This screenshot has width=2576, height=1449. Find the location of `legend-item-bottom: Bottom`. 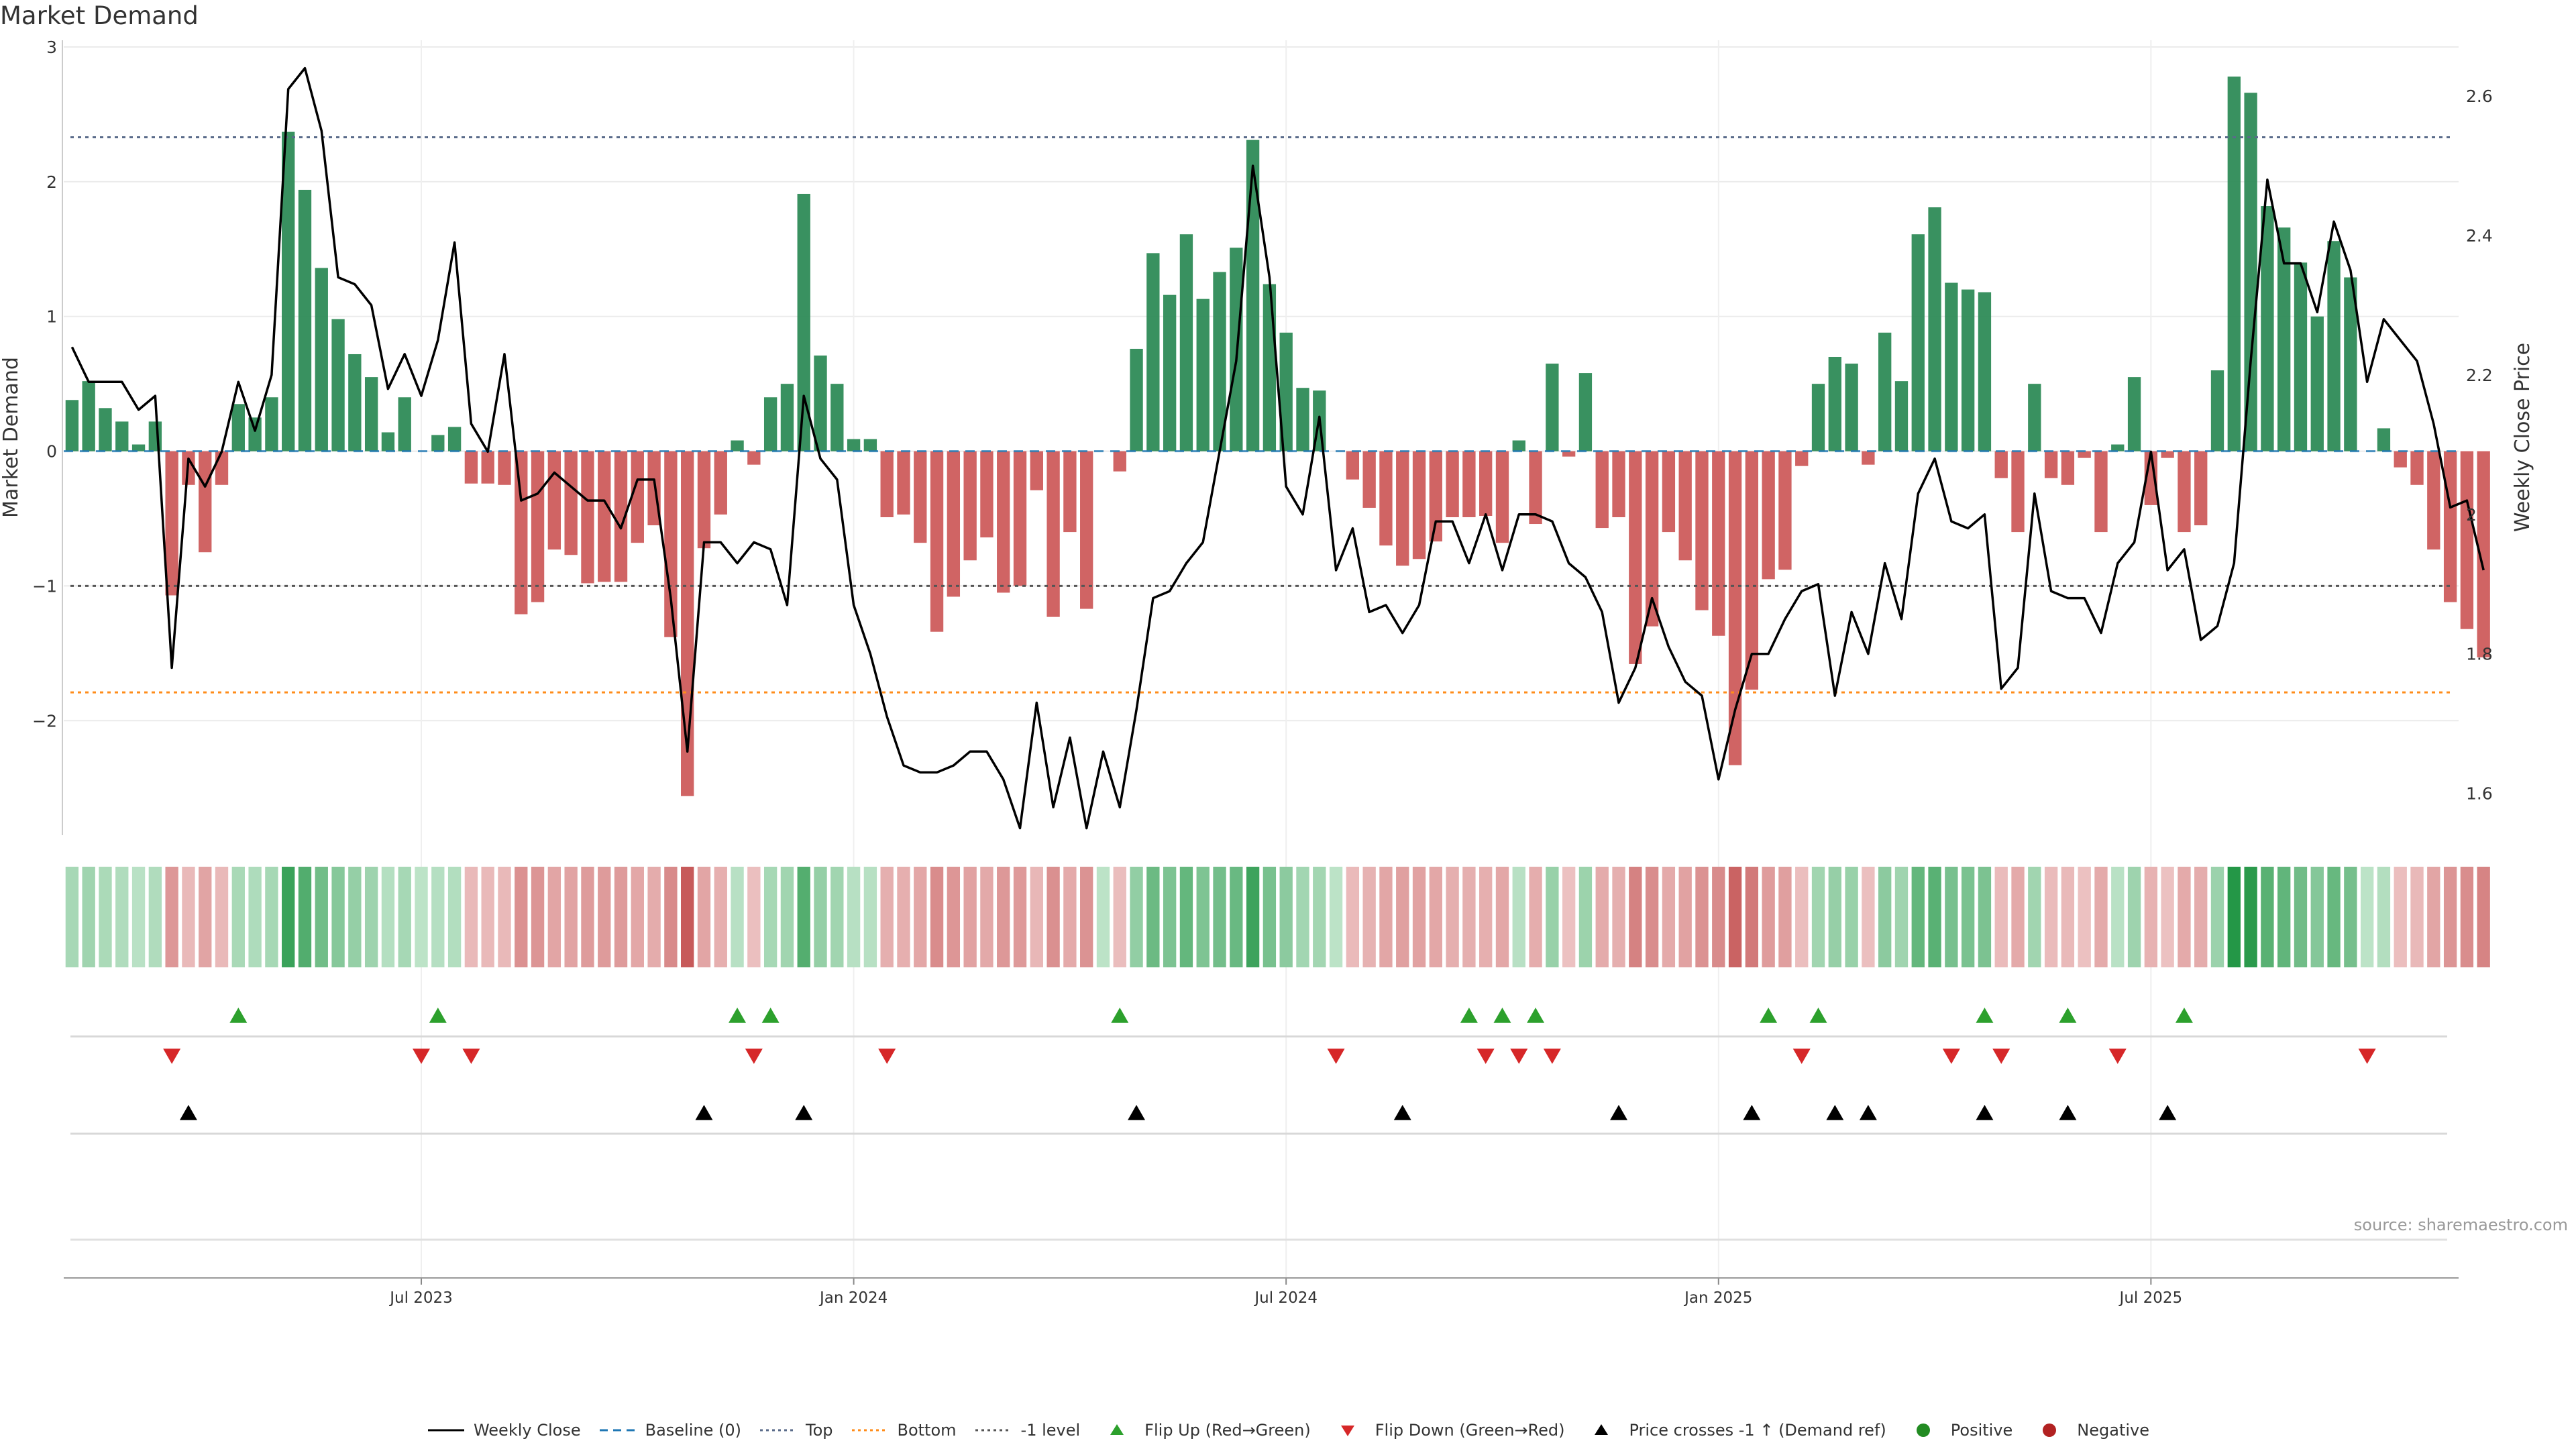

legend-item-bottom: Bottom is located at coordinates (904, 1430).